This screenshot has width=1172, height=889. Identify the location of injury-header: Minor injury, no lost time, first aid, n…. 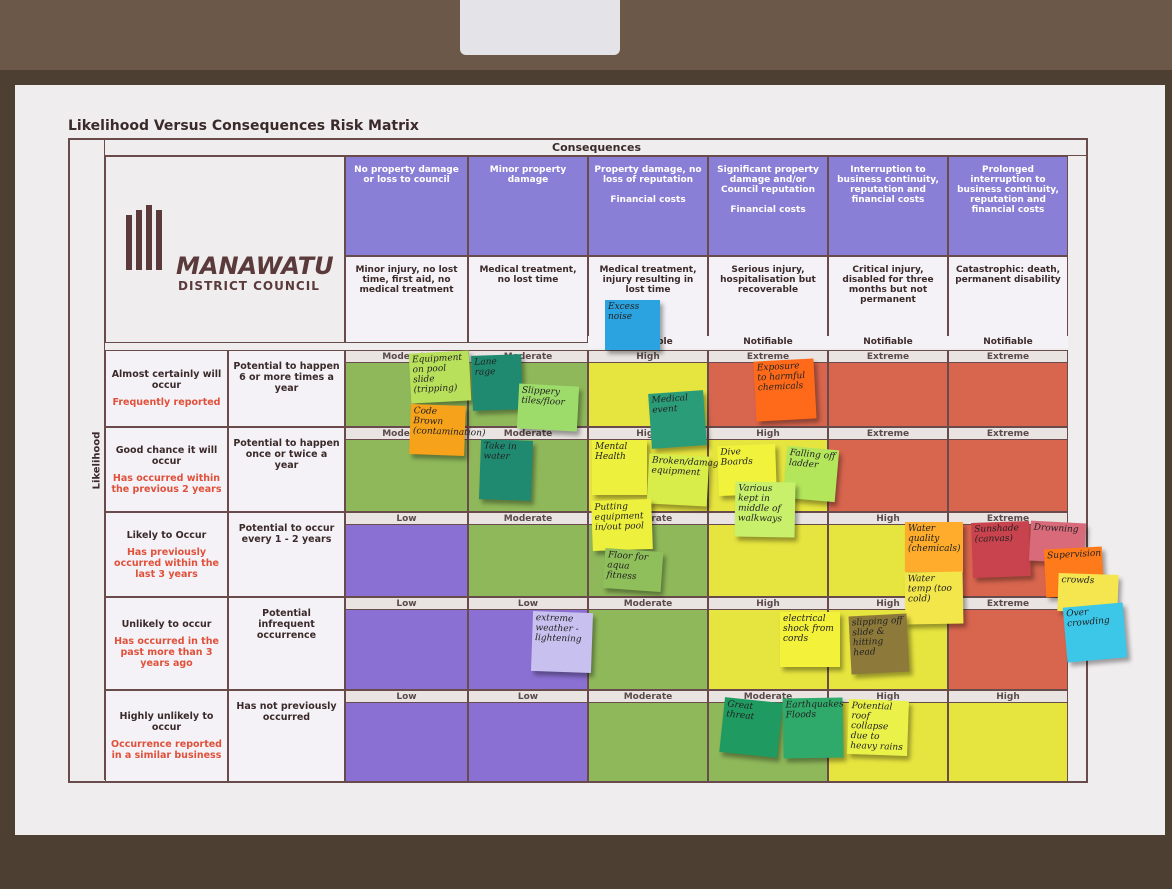
(406, 299).